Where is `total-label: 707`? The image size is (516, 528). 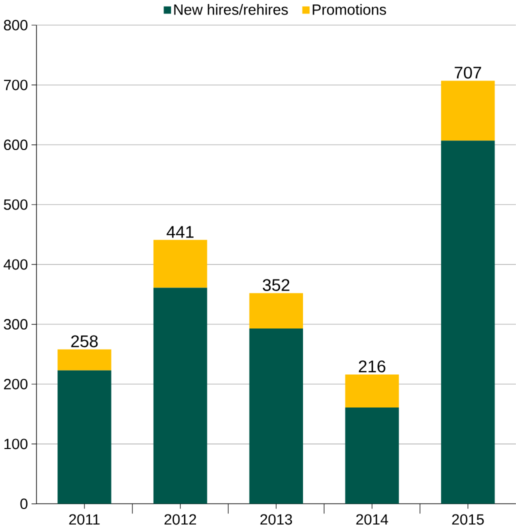
total-label: 707 is located at coordinates (467, 72).